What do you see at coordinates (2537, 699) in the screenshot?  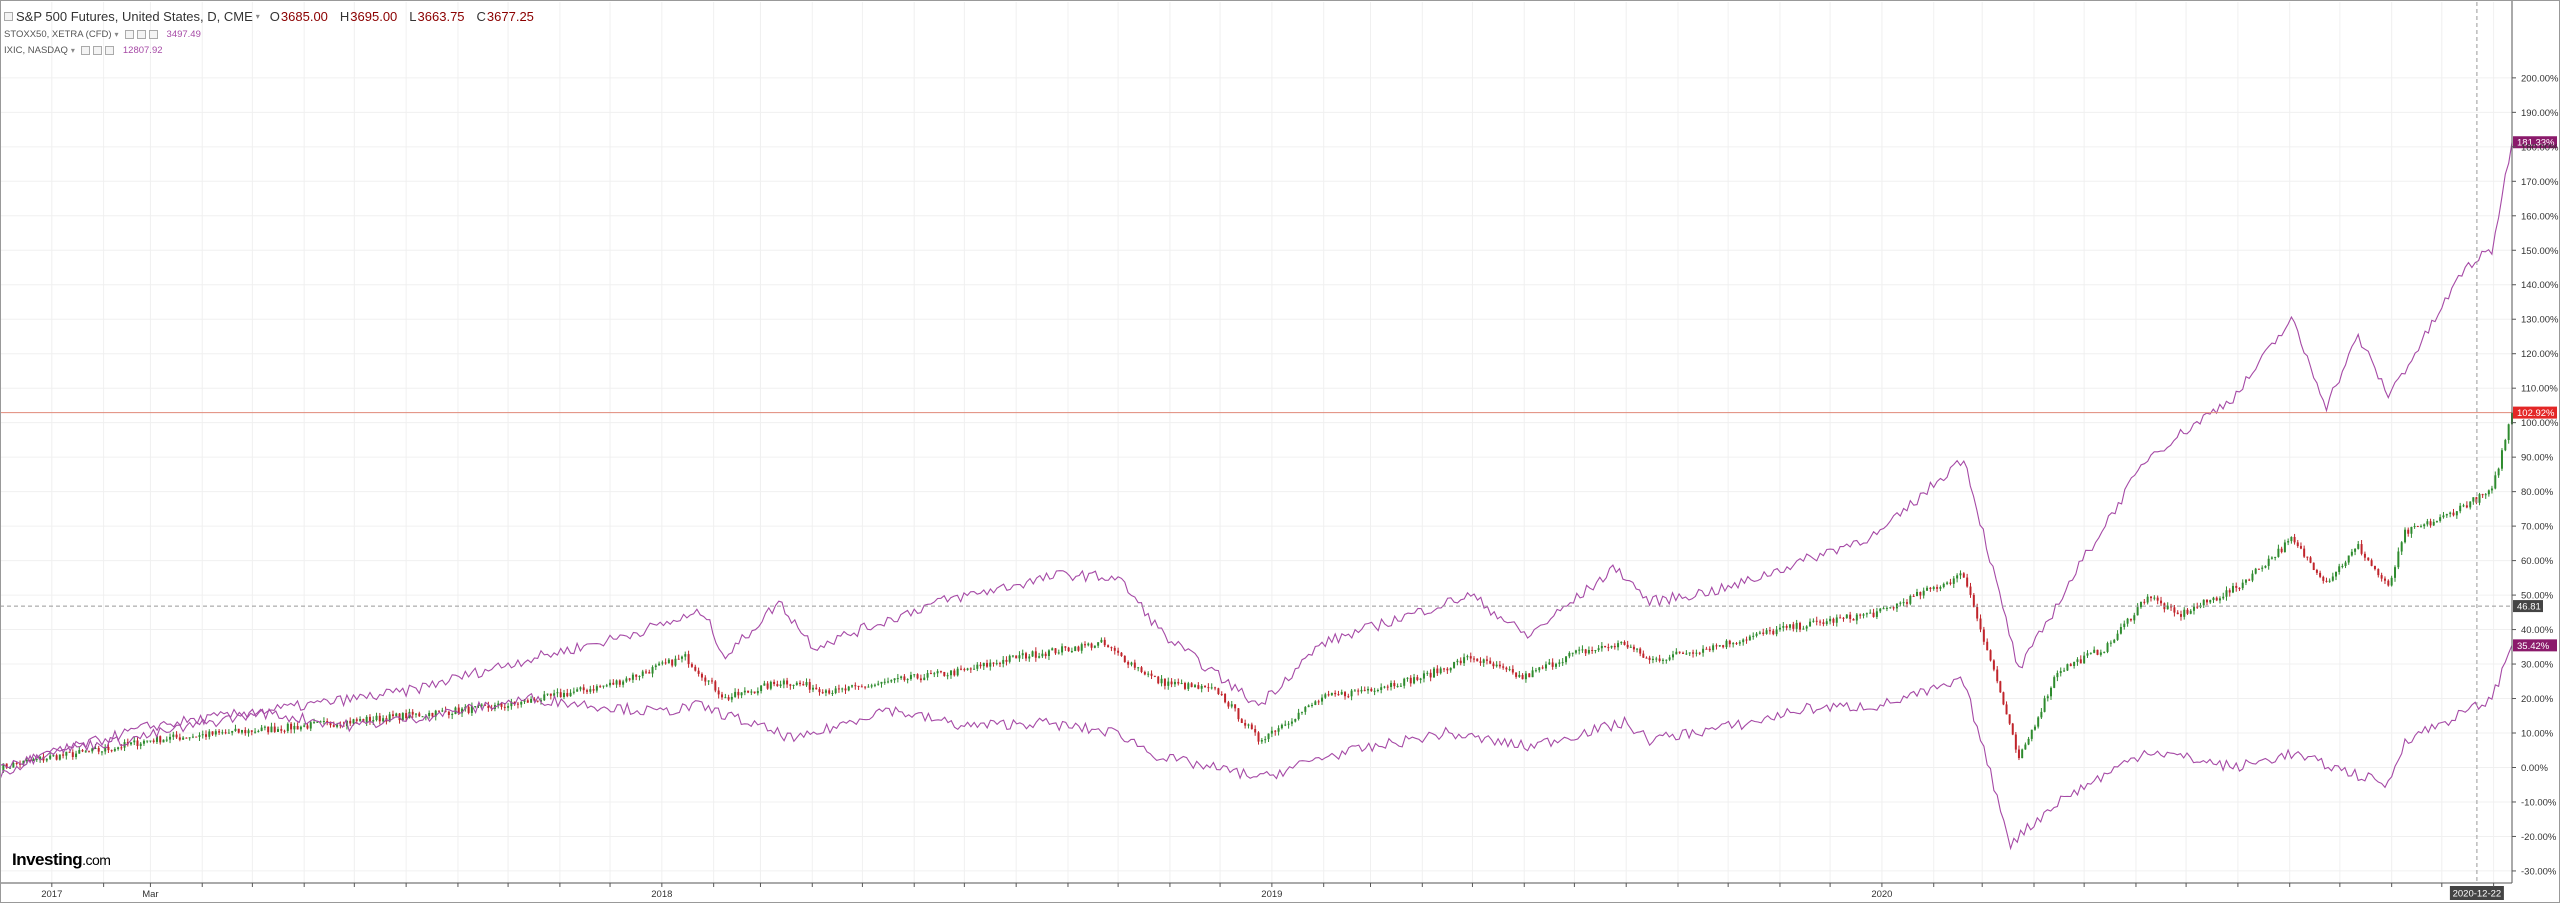 I see `y-tick-label: 20.00%` at bounding box center [2537, 699].